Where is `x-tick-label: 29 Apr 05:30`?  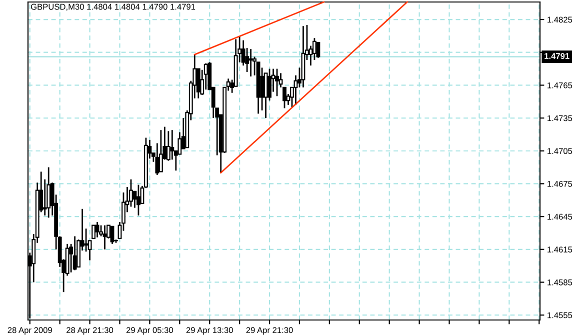
x-tick-label: 29 Apr 05:30 is located at coordinates (150, 331).